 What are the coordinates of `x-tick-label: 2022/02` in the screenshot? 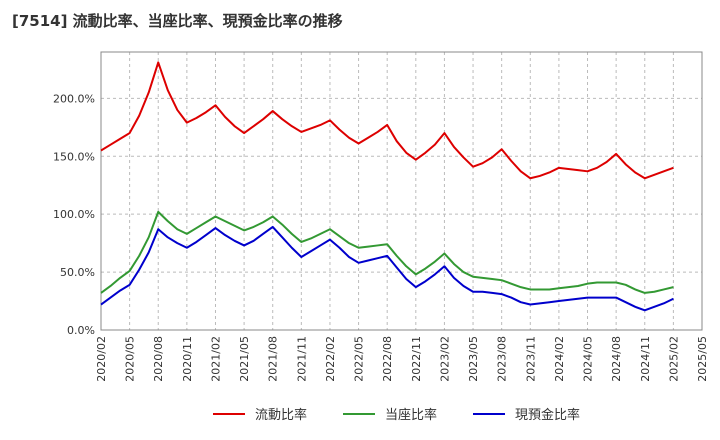 It's located at (330, 359).